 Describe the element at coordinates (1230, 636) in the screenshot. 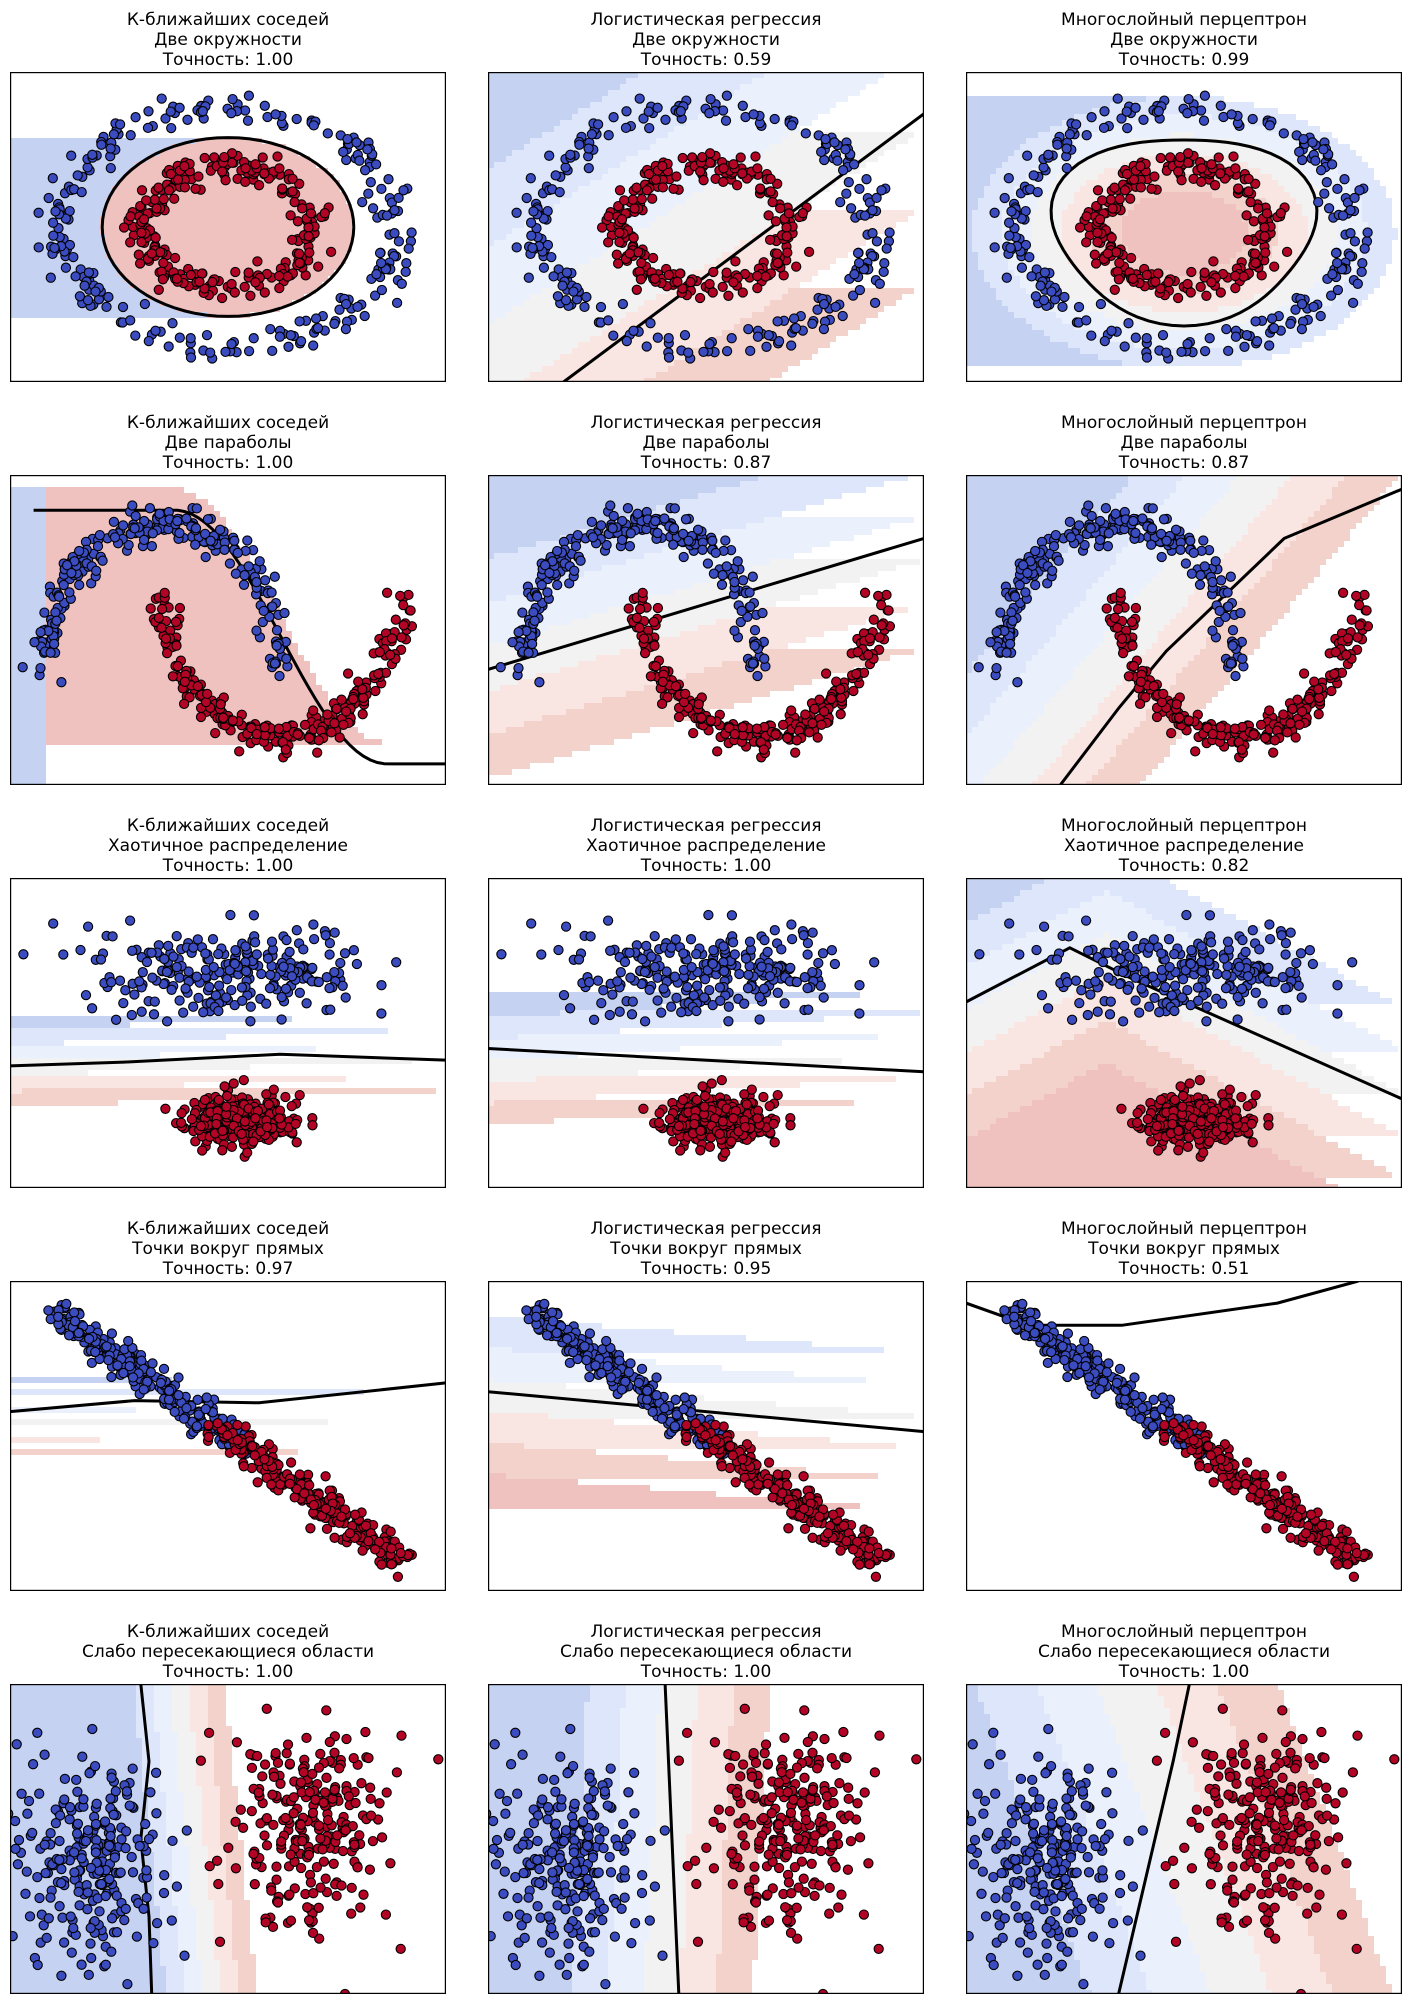

I see `decision-boundary` at that location.